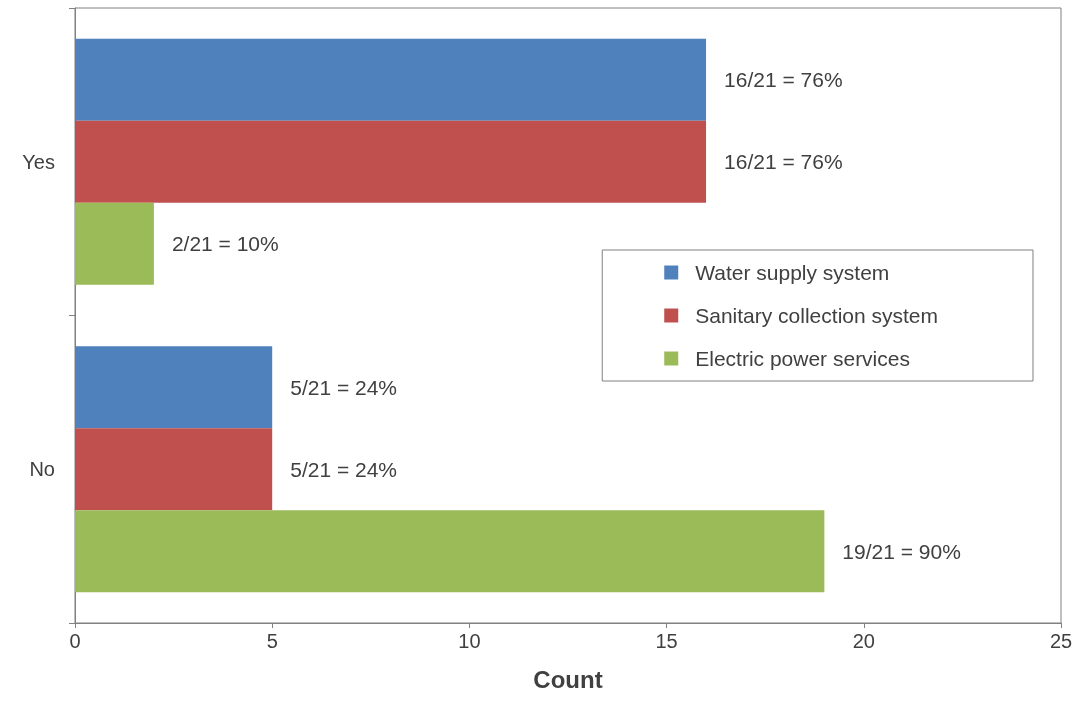 The height and width of the screenshot is (709, 1083). I want to click on x-tick-label: 15, so click(666, 641).